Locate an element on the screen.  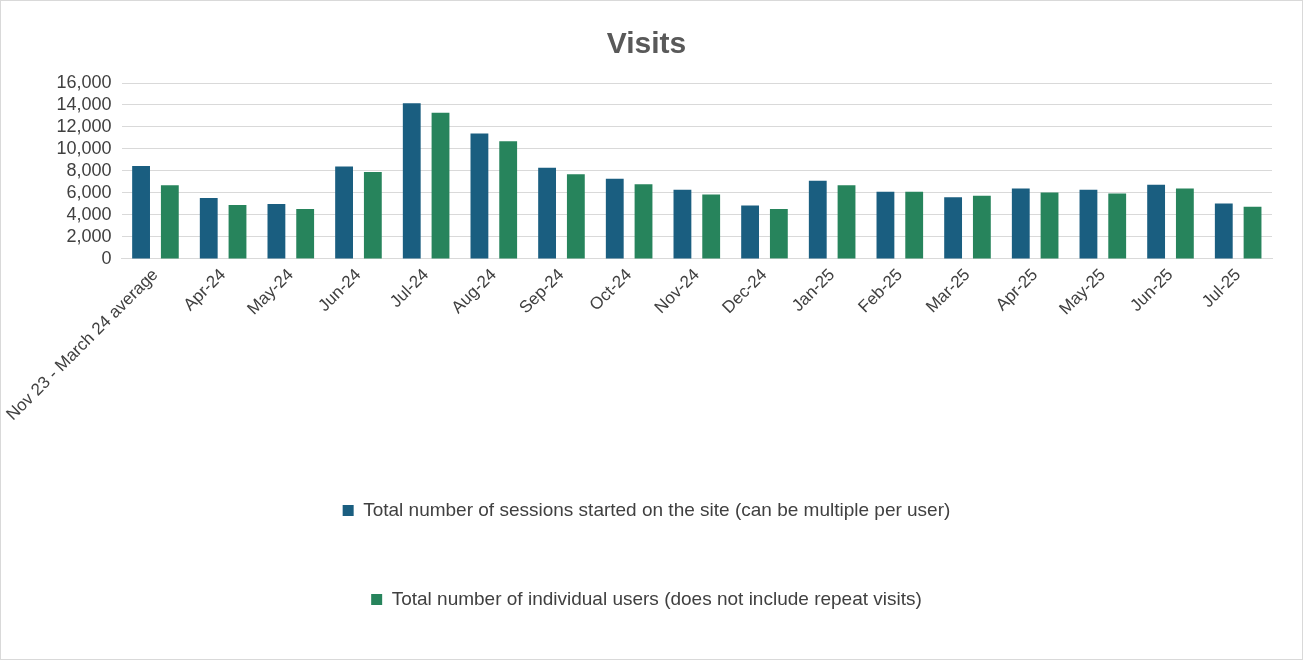
y-tick-label: 12,000 is located at coordinates (84, 125).